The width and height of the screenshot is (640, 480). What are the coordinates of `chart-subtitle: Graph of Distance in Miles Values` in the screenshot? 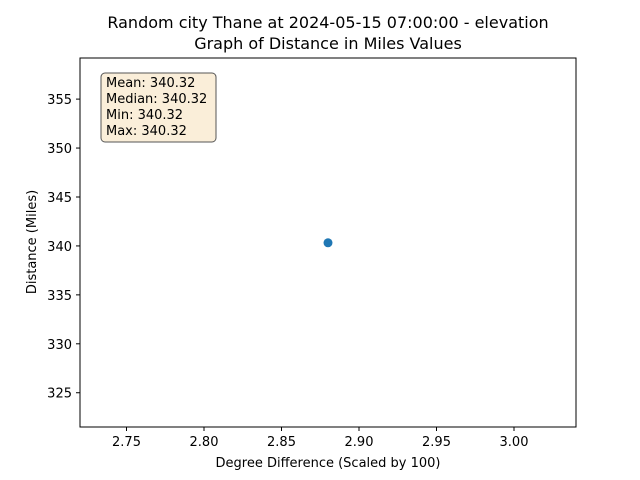 It's located at (328, 43).